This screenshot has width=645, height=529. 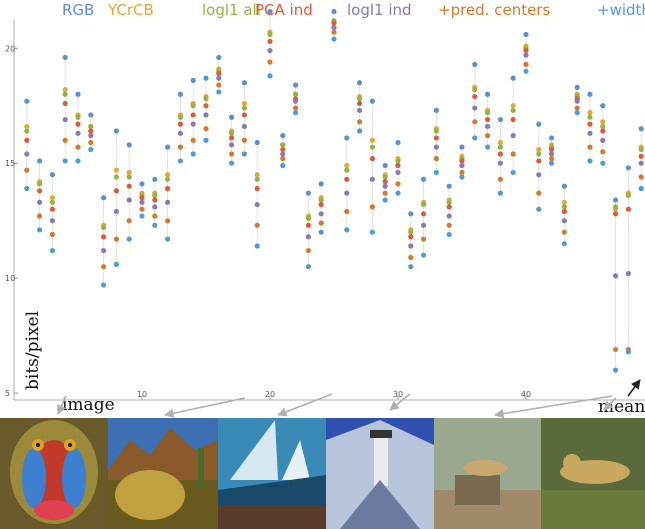 I want to click on legend-entry: PCA ind, so click(x=284, y=10).